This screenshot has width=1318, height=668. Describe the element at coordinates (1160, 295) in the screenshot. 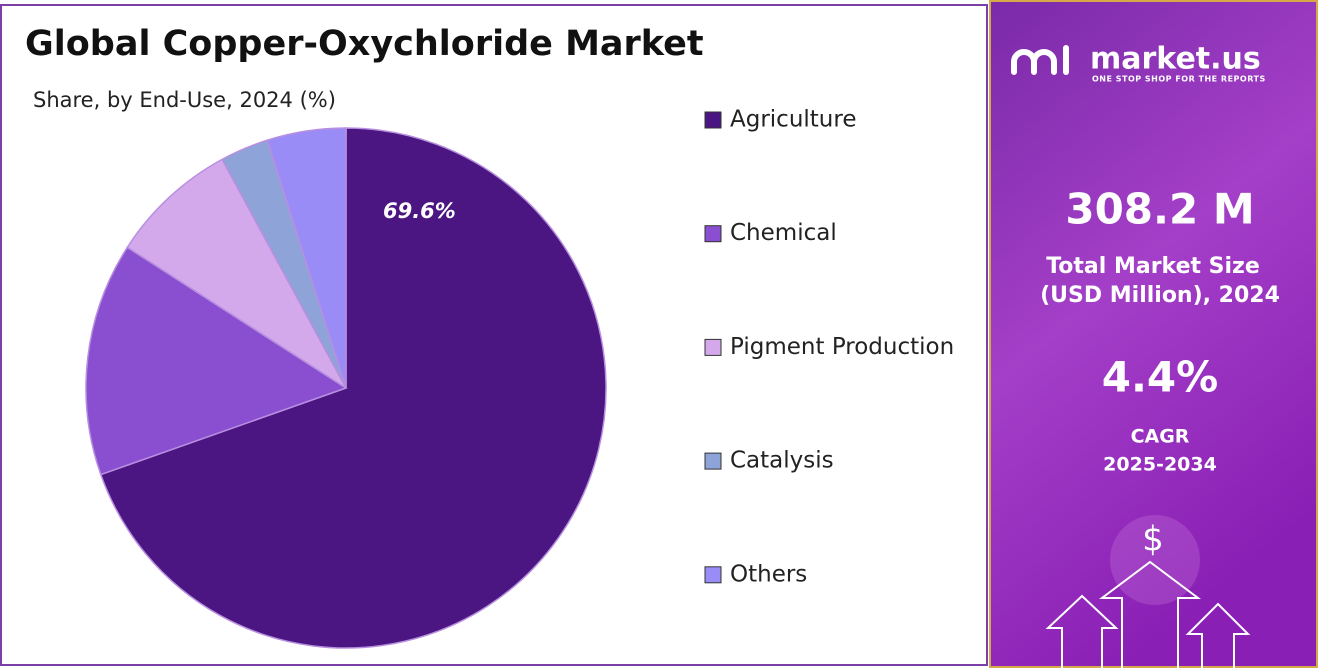

I see `market-size-caption: (USD Million), 2024` at that location.